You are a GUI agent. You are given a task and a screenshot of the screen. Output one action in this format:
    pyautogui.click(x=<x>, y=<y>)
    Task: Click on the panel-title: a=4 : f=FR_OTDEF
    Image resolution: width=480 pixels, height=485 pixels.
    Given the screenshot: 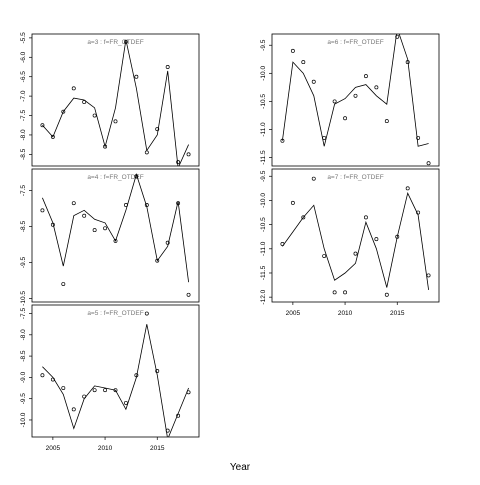 What is the action you would take?
    pyautogui.click(x=115, y=177)
    